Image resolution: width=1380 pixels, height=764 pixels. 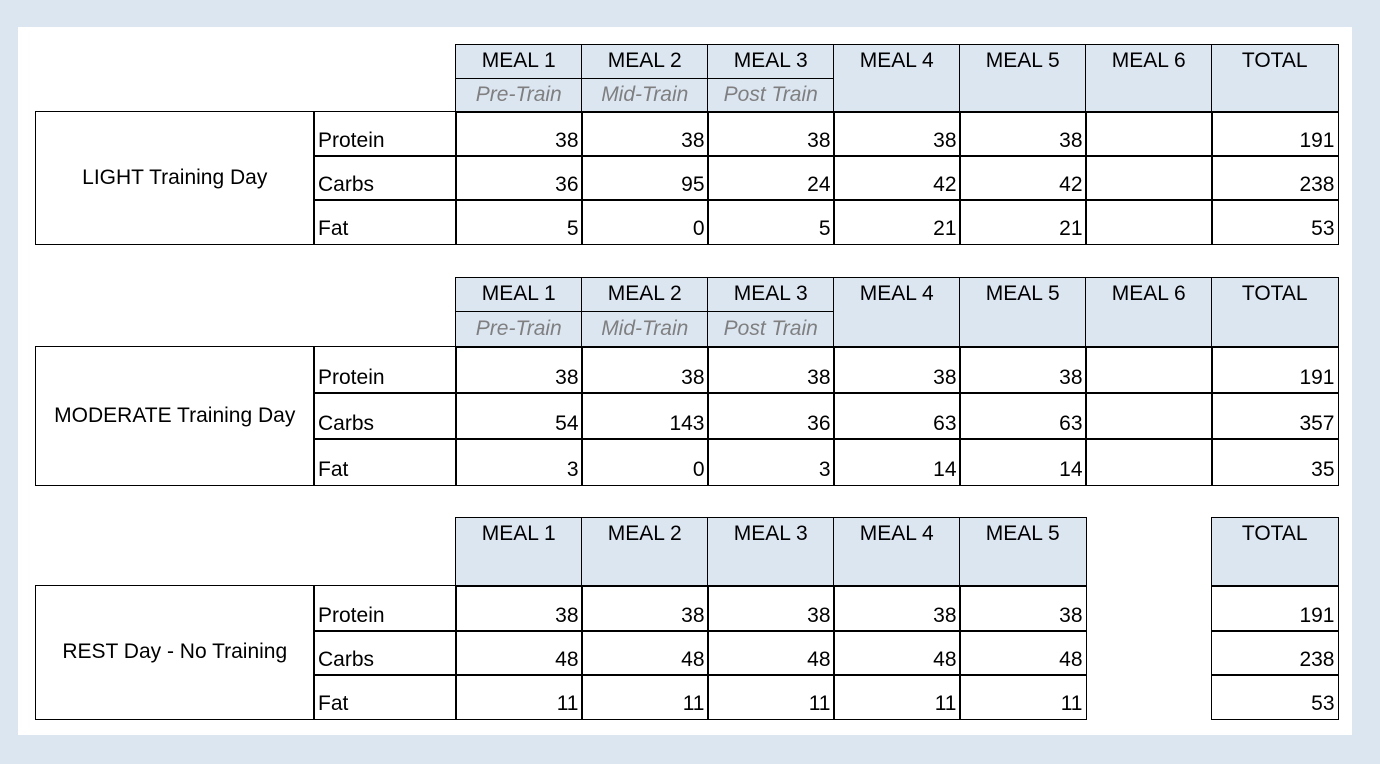 I want to click on macro-value: 54, so click(x=519, y=416).